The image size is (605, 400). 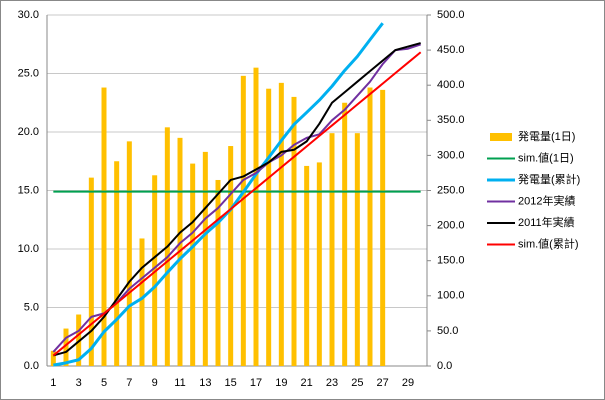 I want to click on y2-tick-label: 500.0, so click(x=451, y=15).